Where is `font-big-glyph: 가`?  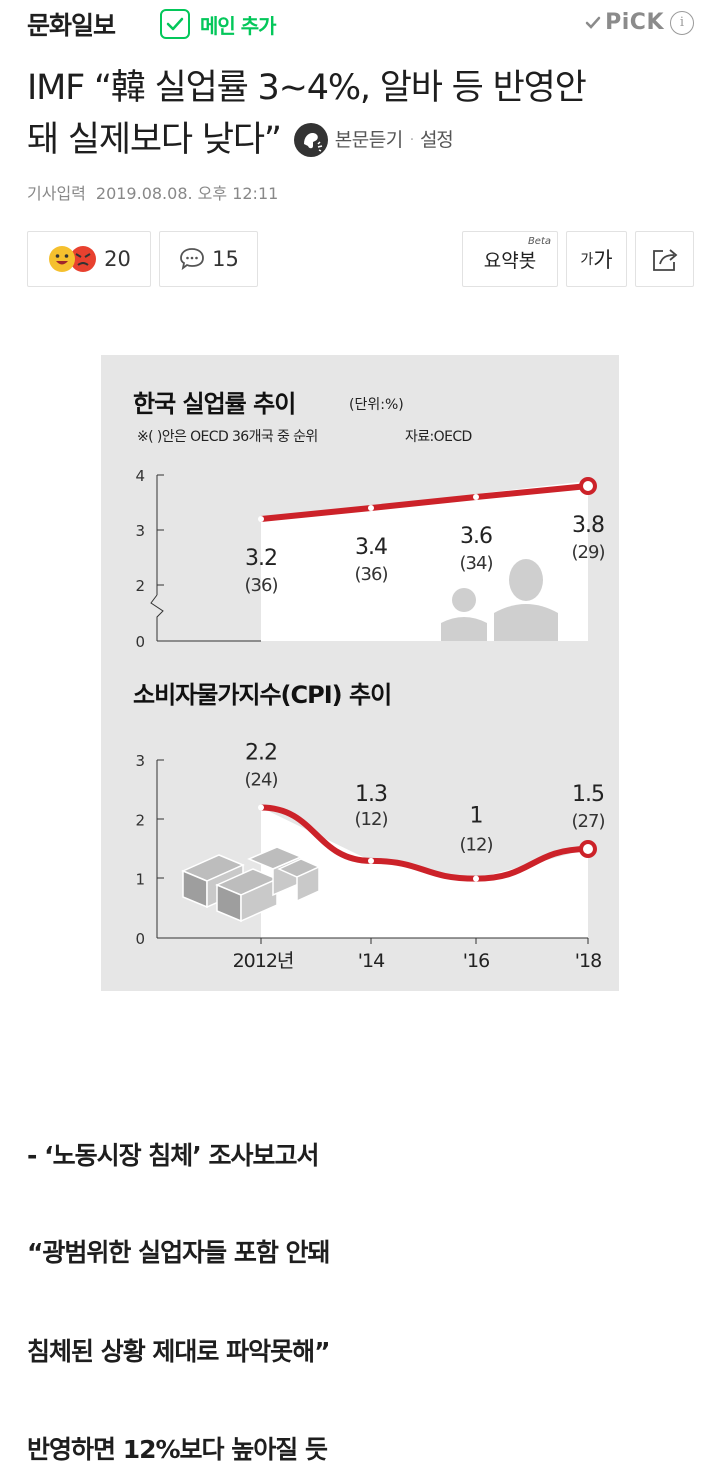 font-big-glyph: 가 is located at coordinates (603, 260).